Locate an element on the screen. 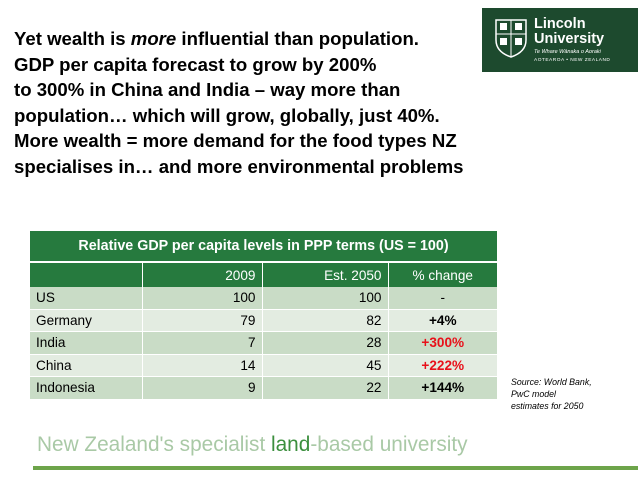 The height and width of the screenshot is (479, 638). country-cell: China is located at coordinates (86, 365).